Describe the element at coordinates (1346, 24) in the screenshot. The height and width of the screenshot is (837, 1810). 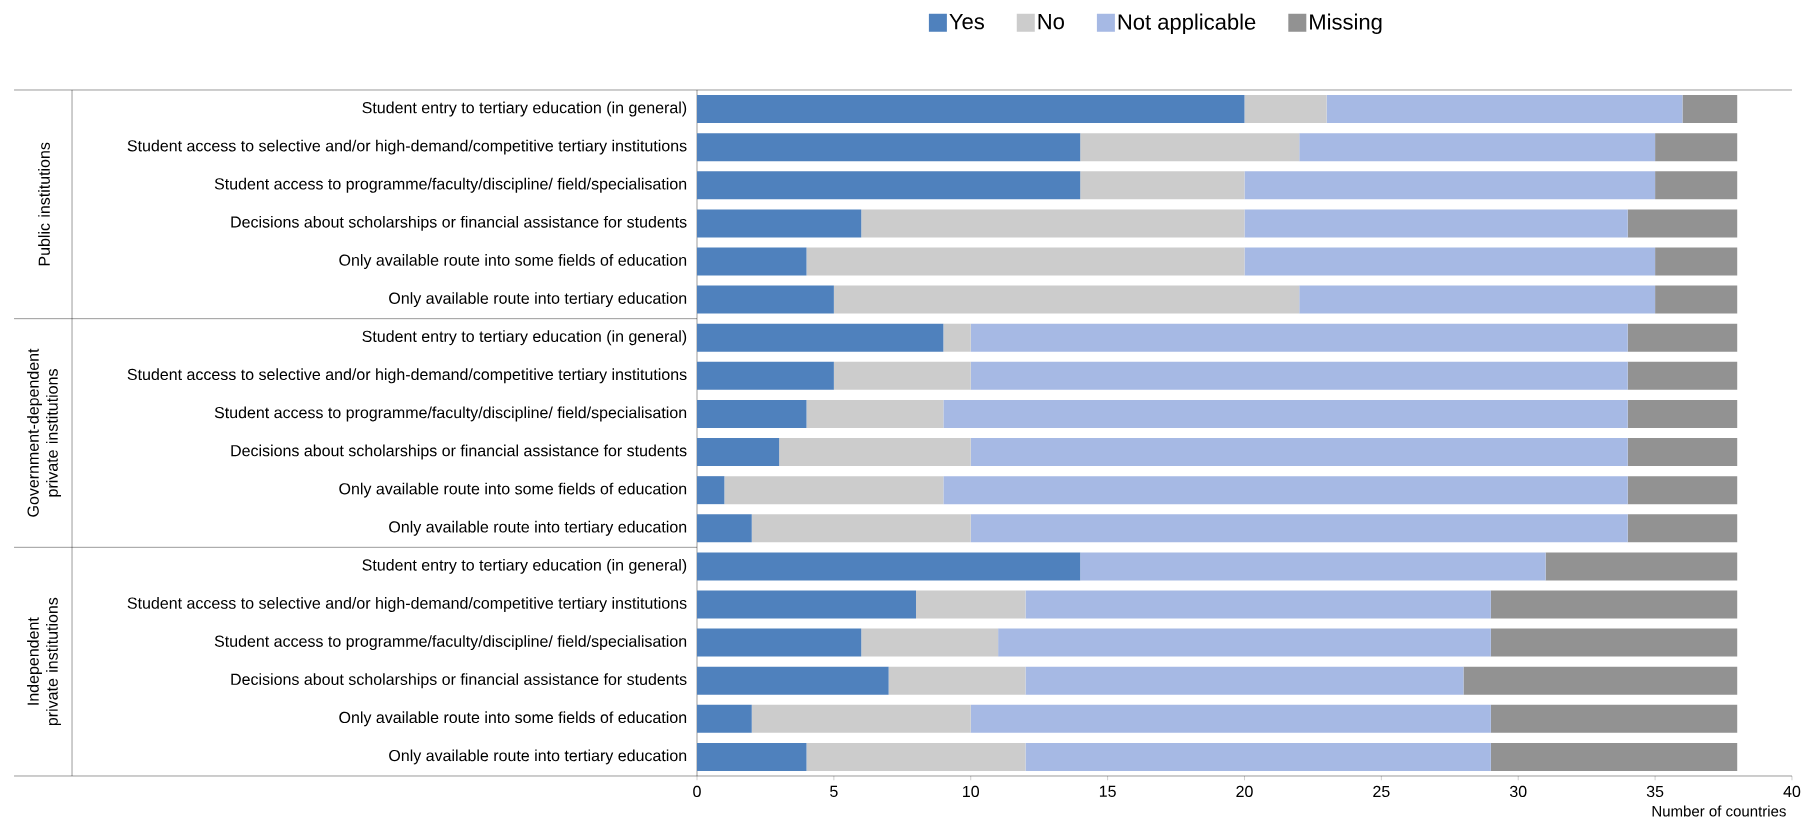
I see `legend-label: Missing` at that location.